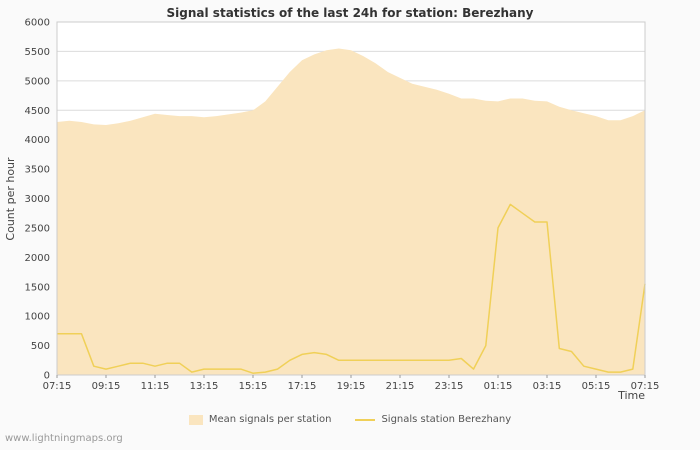 The height and width of the screenshot is (450, 700). I want to click on svg-text: 2500, so click(37, 228).